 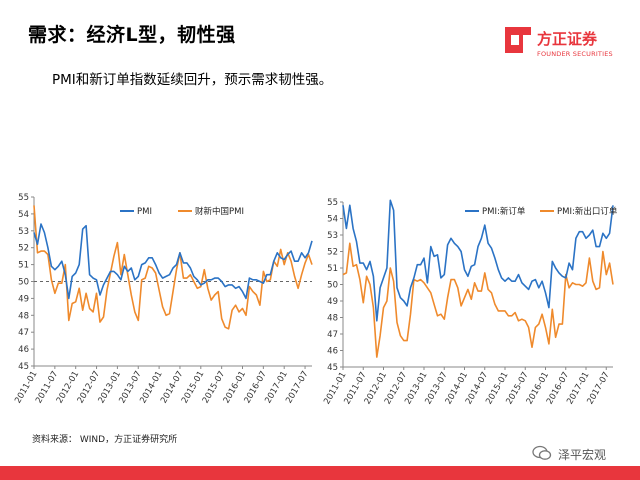 What do you see at coordinates (320, 473) in the screenshot?
I see `bottom-brand-bar` at bounding box center [320, 473].